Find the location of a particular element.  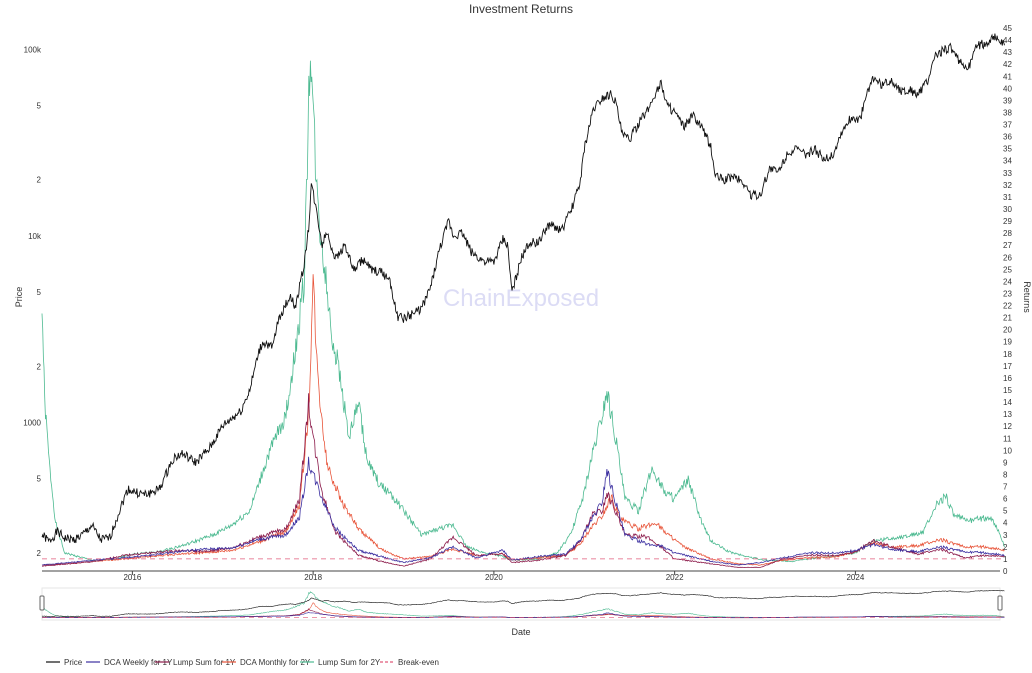

y-right-tick-label: 44 is located at coordinates (1007, 40).